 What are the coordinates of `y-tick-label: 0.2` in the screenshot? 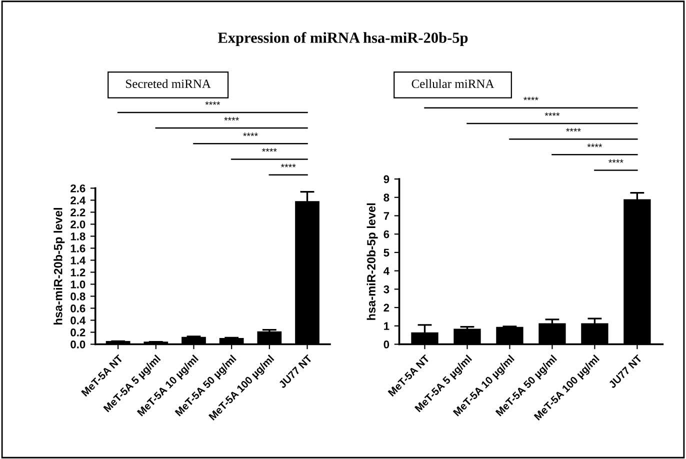 It's located at (78, 332).